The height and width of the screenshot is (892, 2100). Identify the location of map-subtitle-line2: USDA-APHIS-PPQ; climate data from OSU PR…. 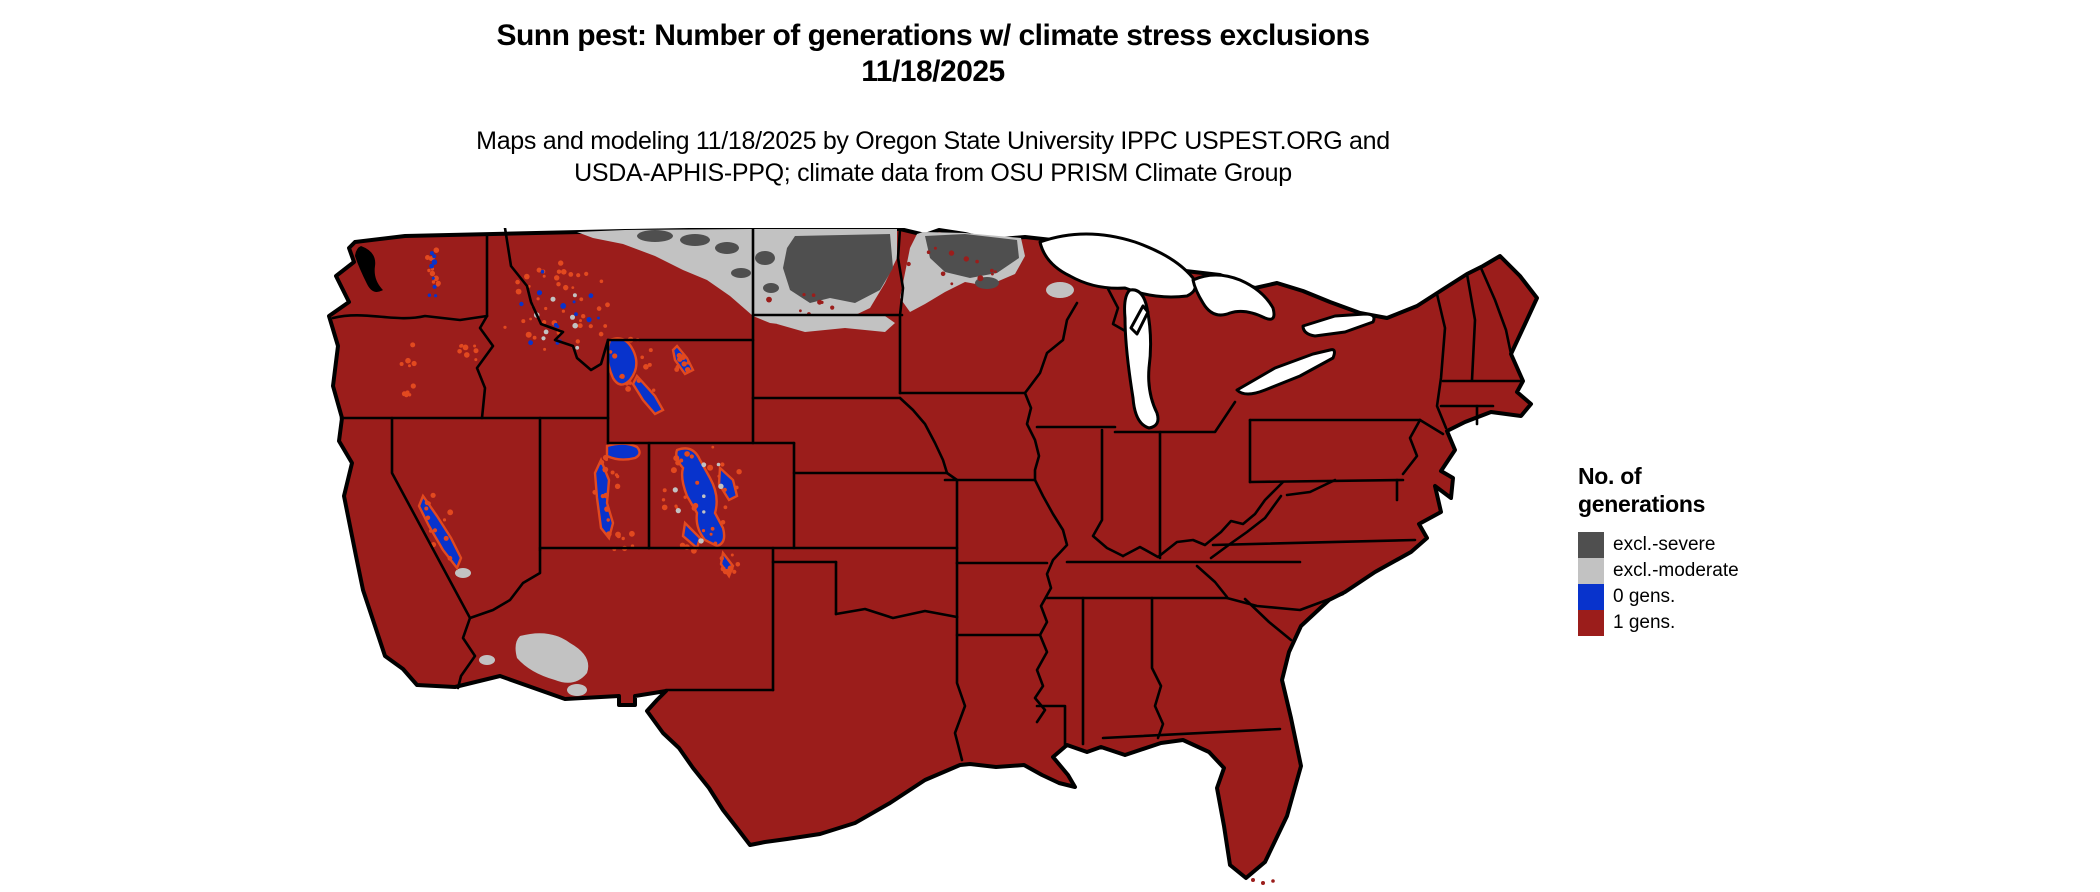
(933, 173).